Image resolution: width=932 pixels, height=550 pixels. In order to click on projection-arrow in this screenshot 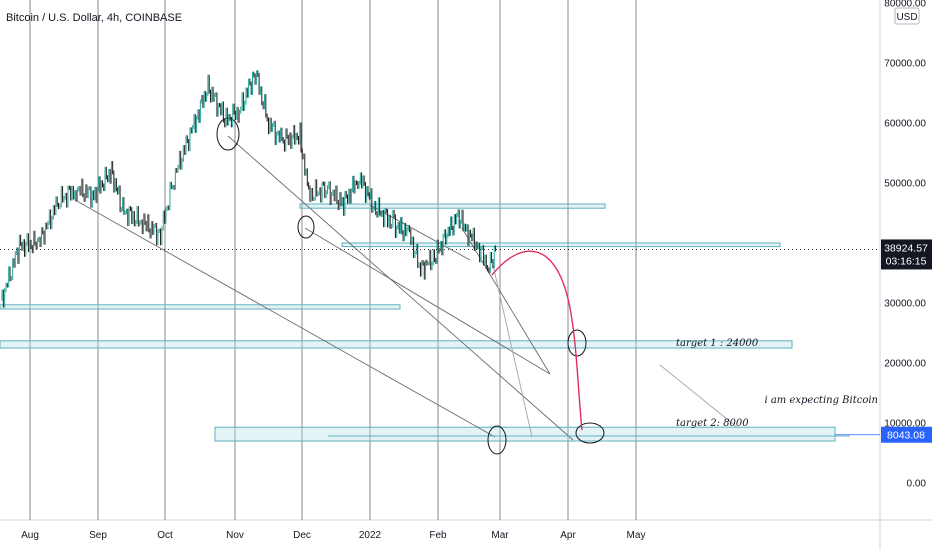, I will do `click(512, 351)`.